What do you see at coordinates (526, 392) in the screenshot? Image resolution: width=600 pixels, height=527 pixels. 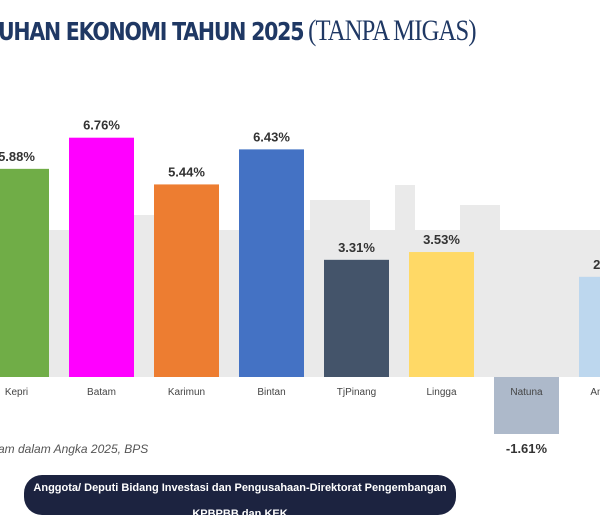 I see `category-label: Natuna` at bounding box center [526, 392].